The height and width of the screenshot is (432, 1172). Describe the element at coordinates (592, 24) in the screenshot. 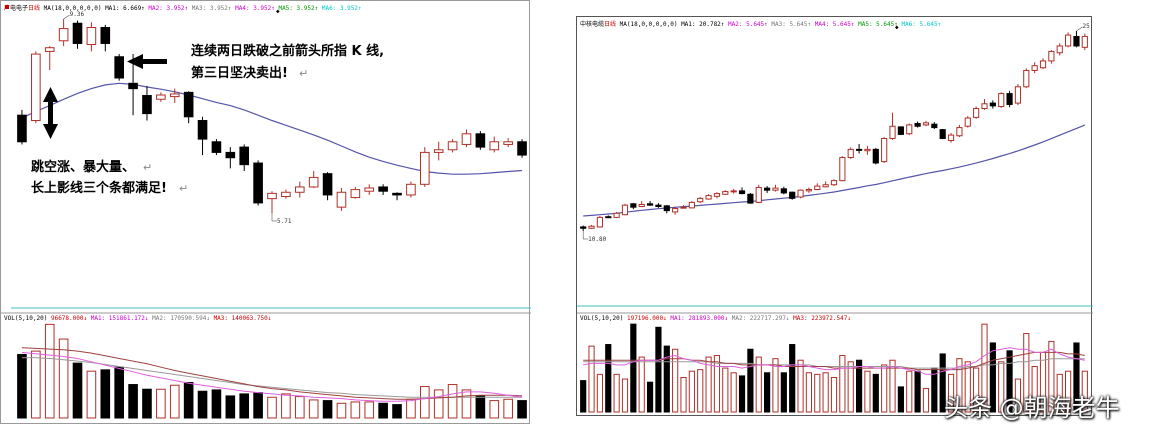

I see `stock-name: 中核电缆` at that location.